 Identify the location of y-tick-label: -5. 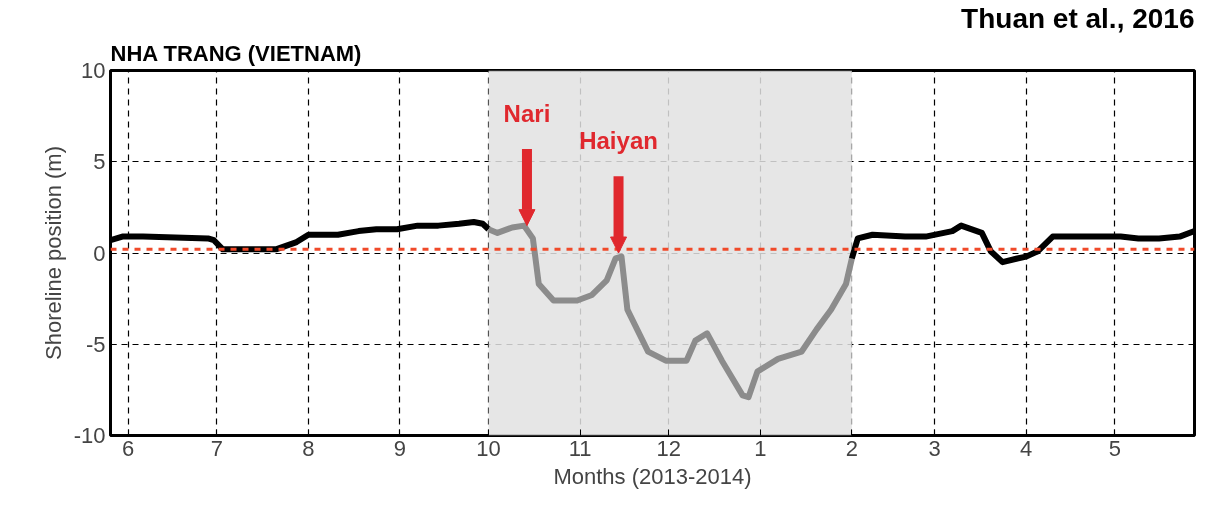
(95, 344).